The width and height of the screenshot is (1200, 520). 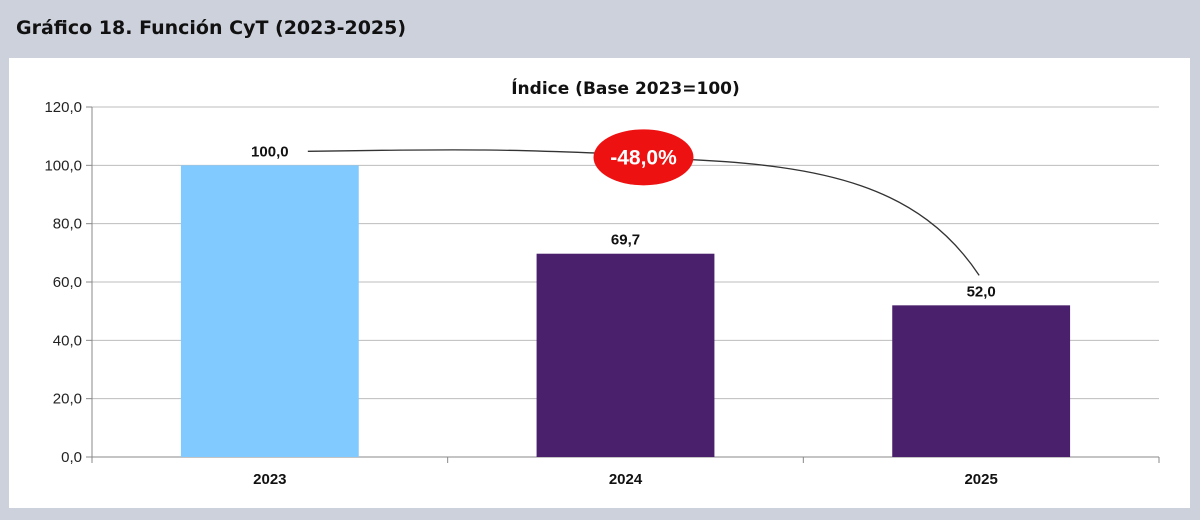 What do you see at coordinates (981, 291) in the screenshot?
I see `data-label: 52,0` at bounding box center [981, 291].